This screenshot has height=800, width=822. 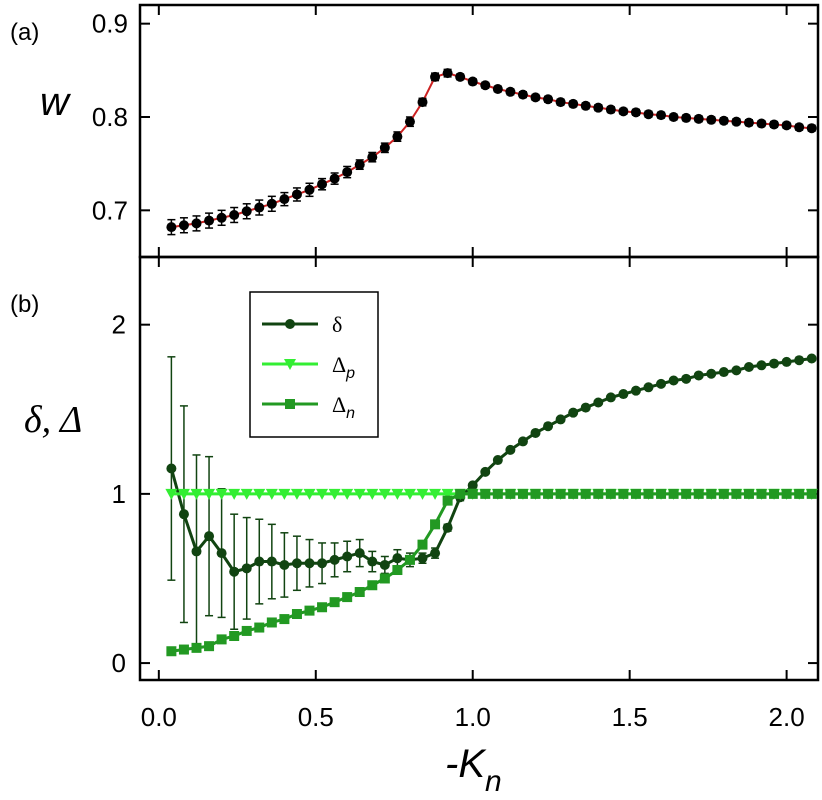 What do you see at coordinates (290, 404) in the screenshot?
I see `legend-marker` at bounding box center [290, 404].